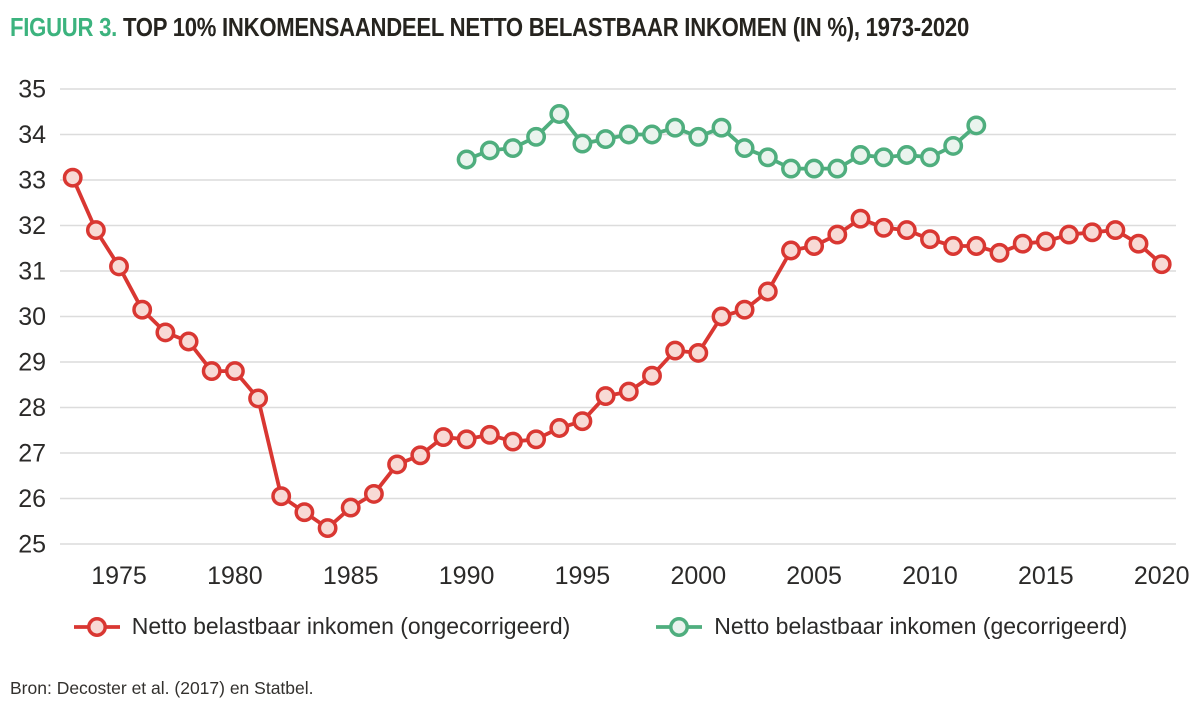 This screenshot has width=1200, height=715. What do you see at coordinates (467, 576) in the screenshot?
I see `x-tick-label: 1990` at bounding box center [467, 576].